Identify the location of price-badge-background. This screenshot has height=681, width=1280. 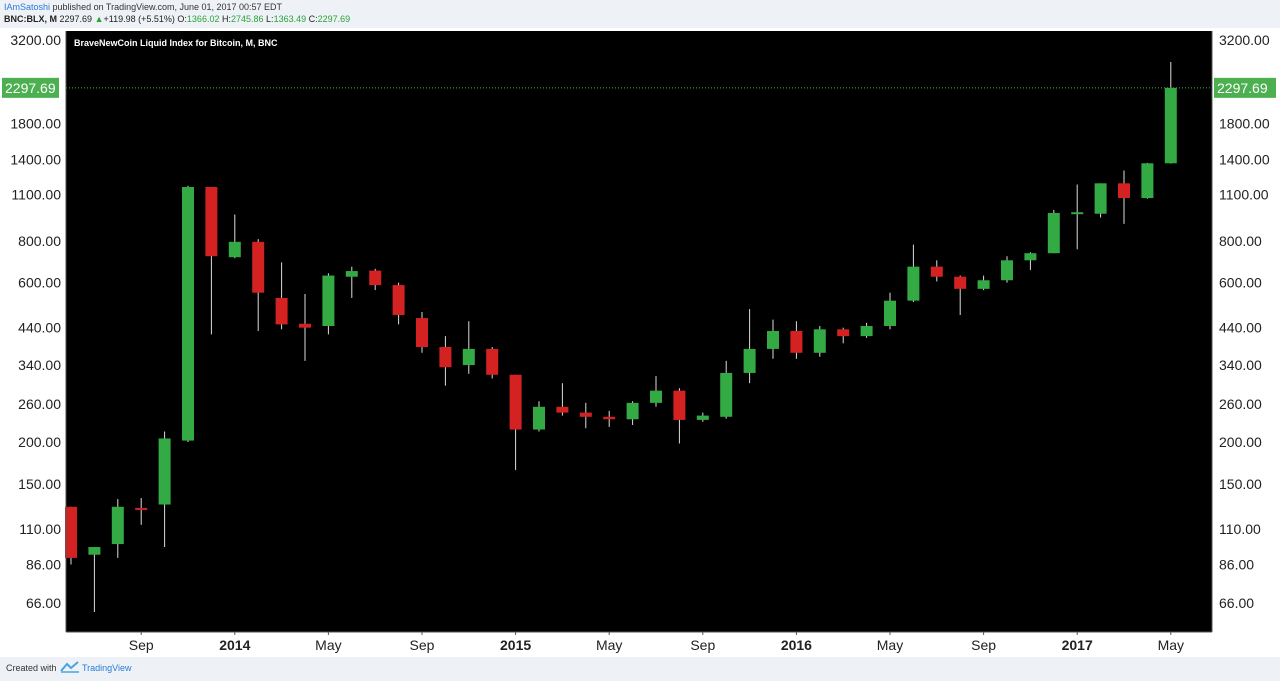
(30, 87).